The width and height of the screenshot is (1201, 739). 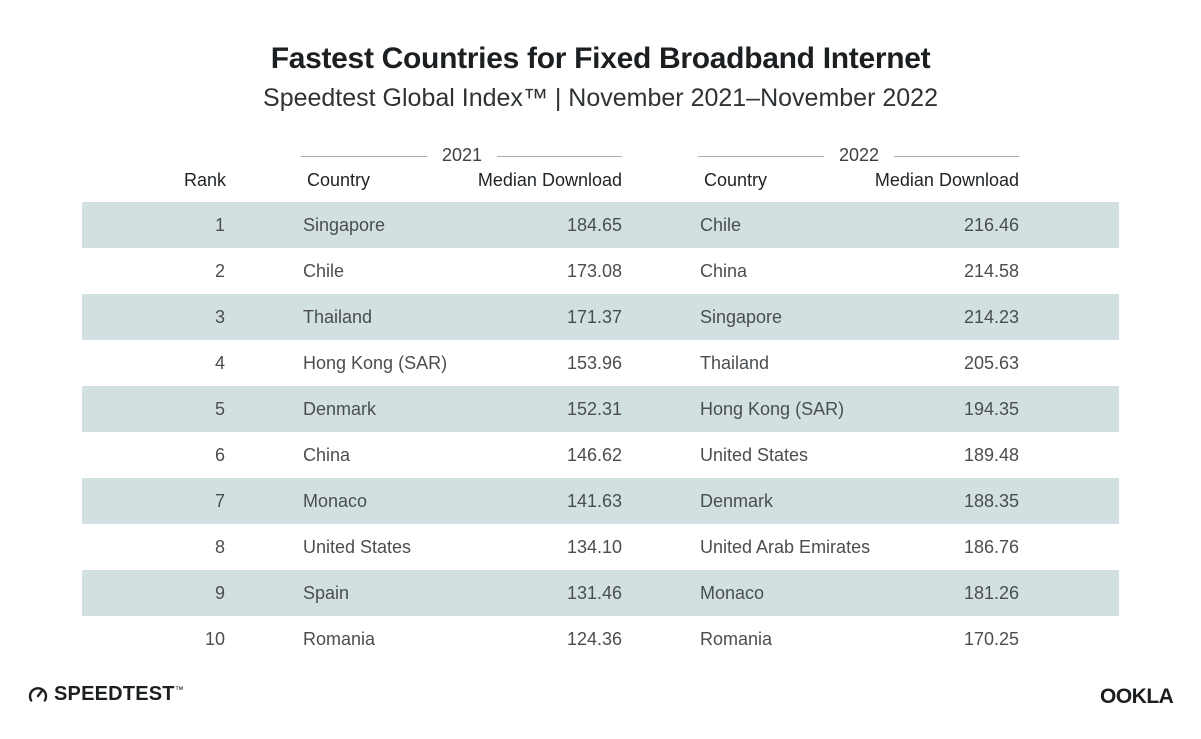 What do you see at coordinates (339, 639) in the screenshot?
I see `country-2021-cell: Romania` at bounding box center [339, 639].